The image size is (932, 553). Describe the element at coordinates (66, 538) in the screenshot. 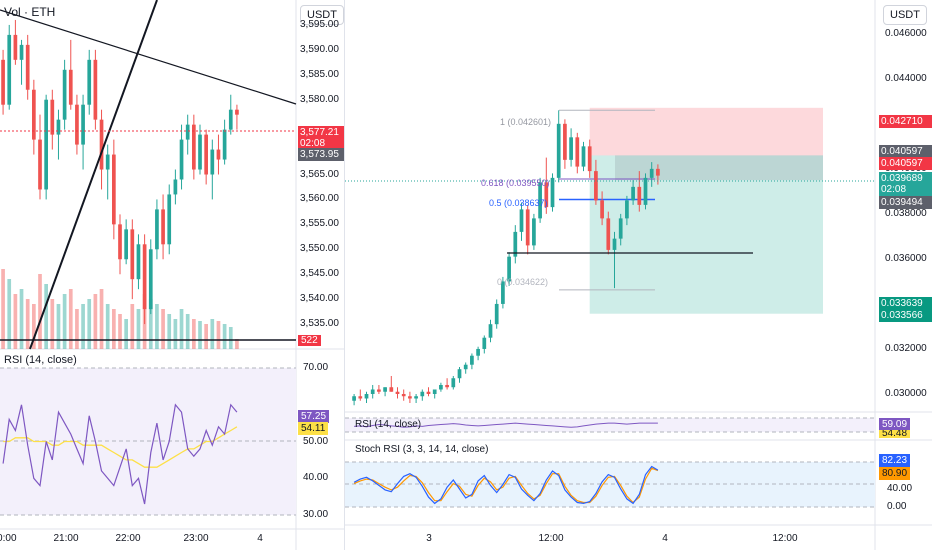

I see `left-time-tick: 21:00` at that location.